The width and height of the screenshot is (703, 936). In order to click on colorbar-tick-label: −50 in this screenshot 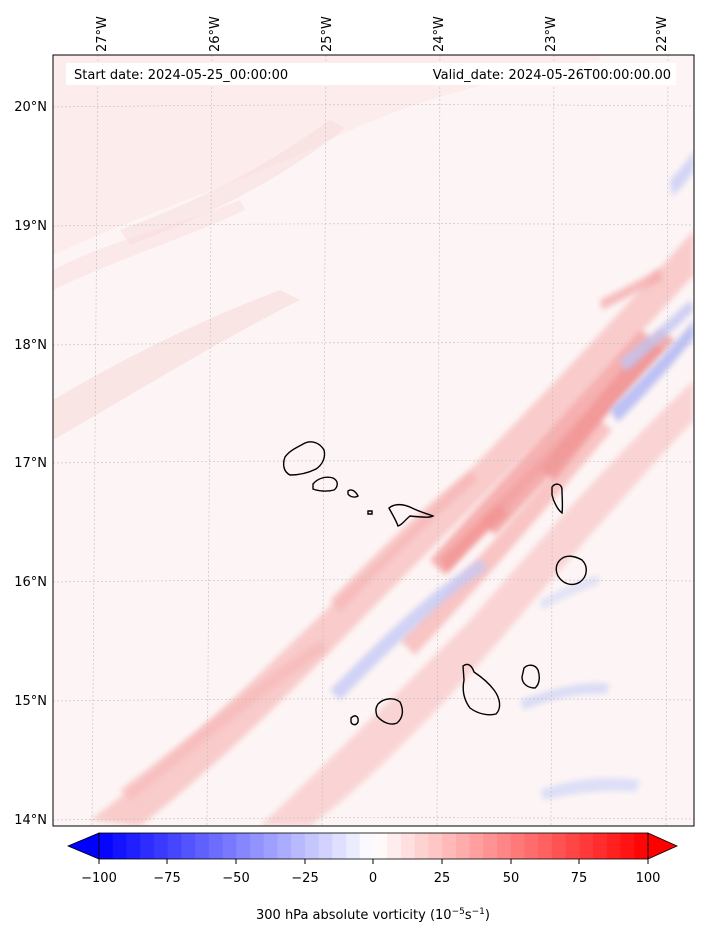, I will do `click(235, 878)`.